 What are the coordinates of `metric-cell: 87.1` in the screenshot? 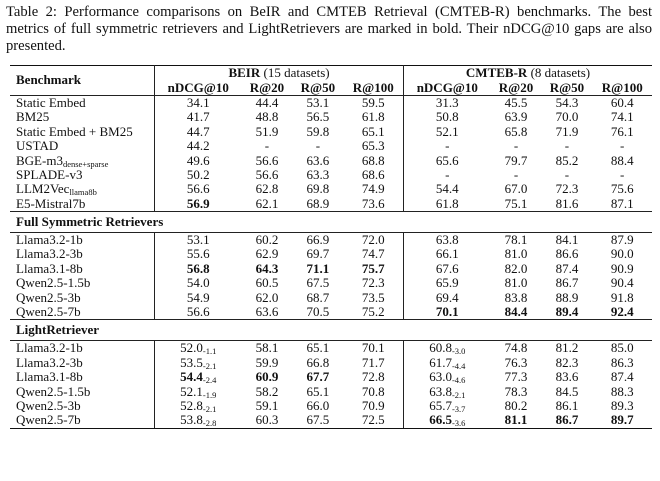 It's located at (622, 203).